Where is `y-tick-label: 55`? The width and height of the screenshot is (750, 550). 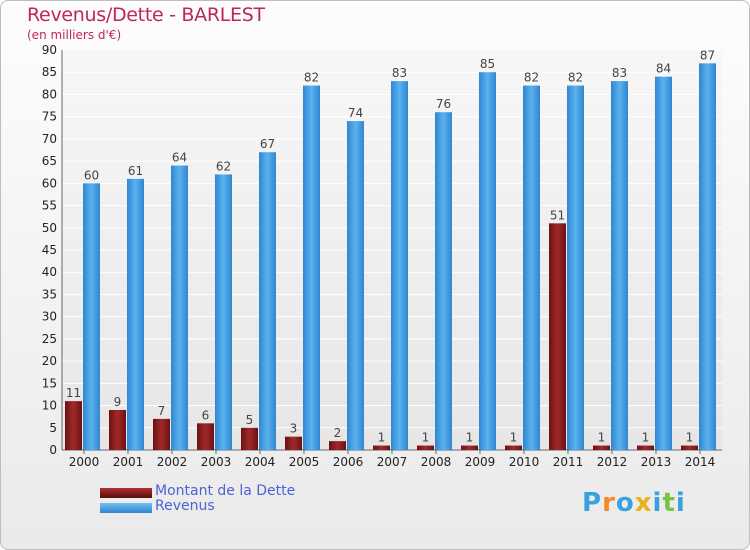
y-tick-label: 55 is located at coordinates (49, 206).